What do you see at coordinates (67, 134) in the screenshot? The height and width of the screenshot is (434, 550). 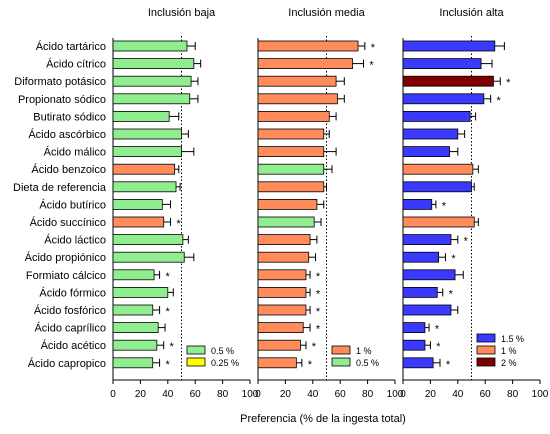 I see `category-label: Ácido ascórbico` at bounding box center [67, 134].